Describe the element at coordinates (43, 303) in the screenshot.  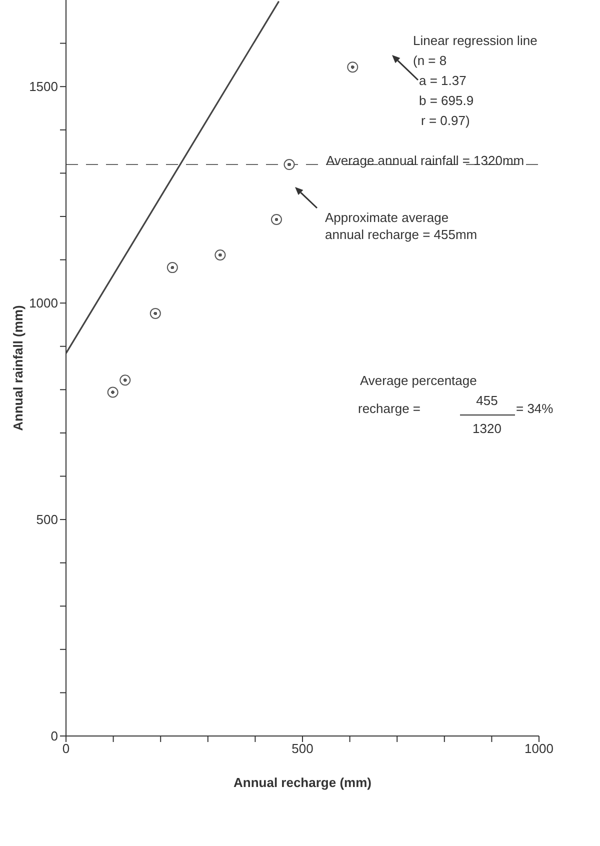
I see `y-tick-label: 1000` at that location.